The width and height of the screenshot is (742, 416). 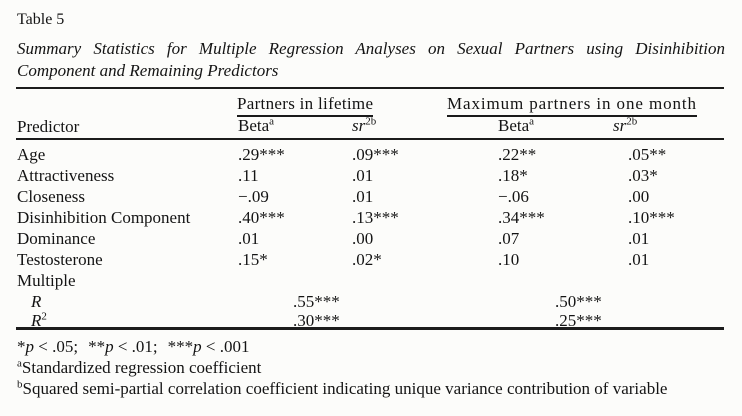 What do you see at coordinates (375, 154) in the screenshot?
I see `value-cell: .09***` at bounding box center [375, 154].